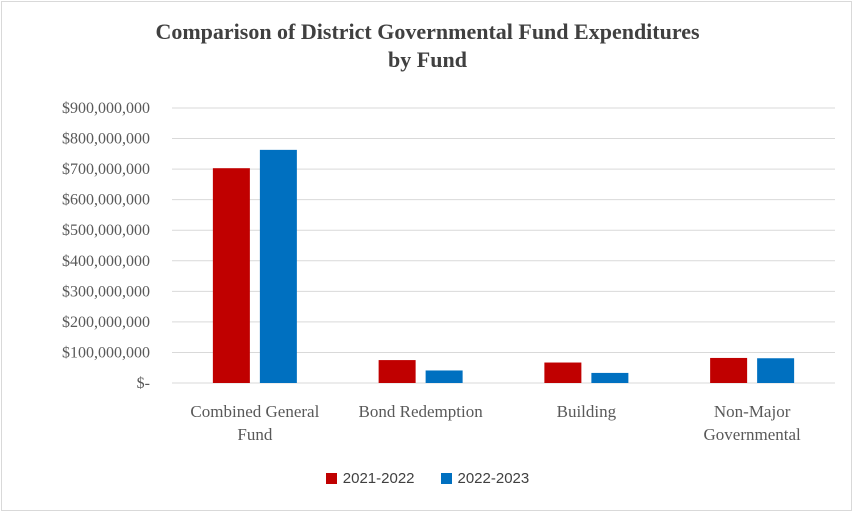 This screenshot has height=514, width=855. I want to click on x-tick-label: Non-Major, so click(752, 411).